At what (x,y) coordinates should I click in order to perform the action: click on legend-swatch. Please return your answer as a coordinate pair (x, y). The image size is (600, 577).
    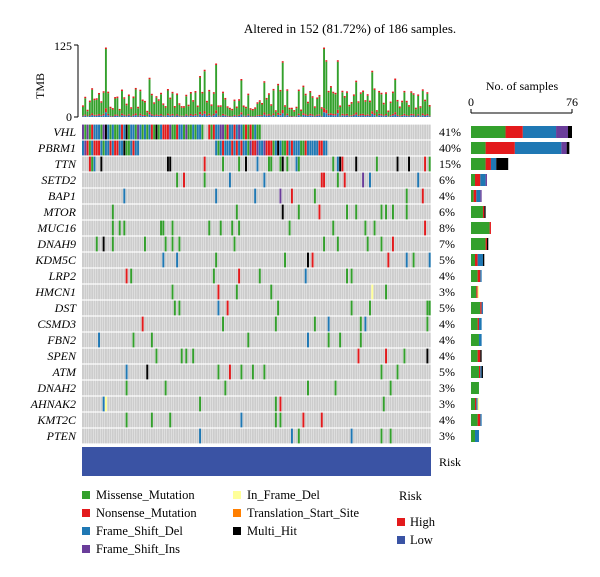
    Looking at the image, I should click on (86, 531).